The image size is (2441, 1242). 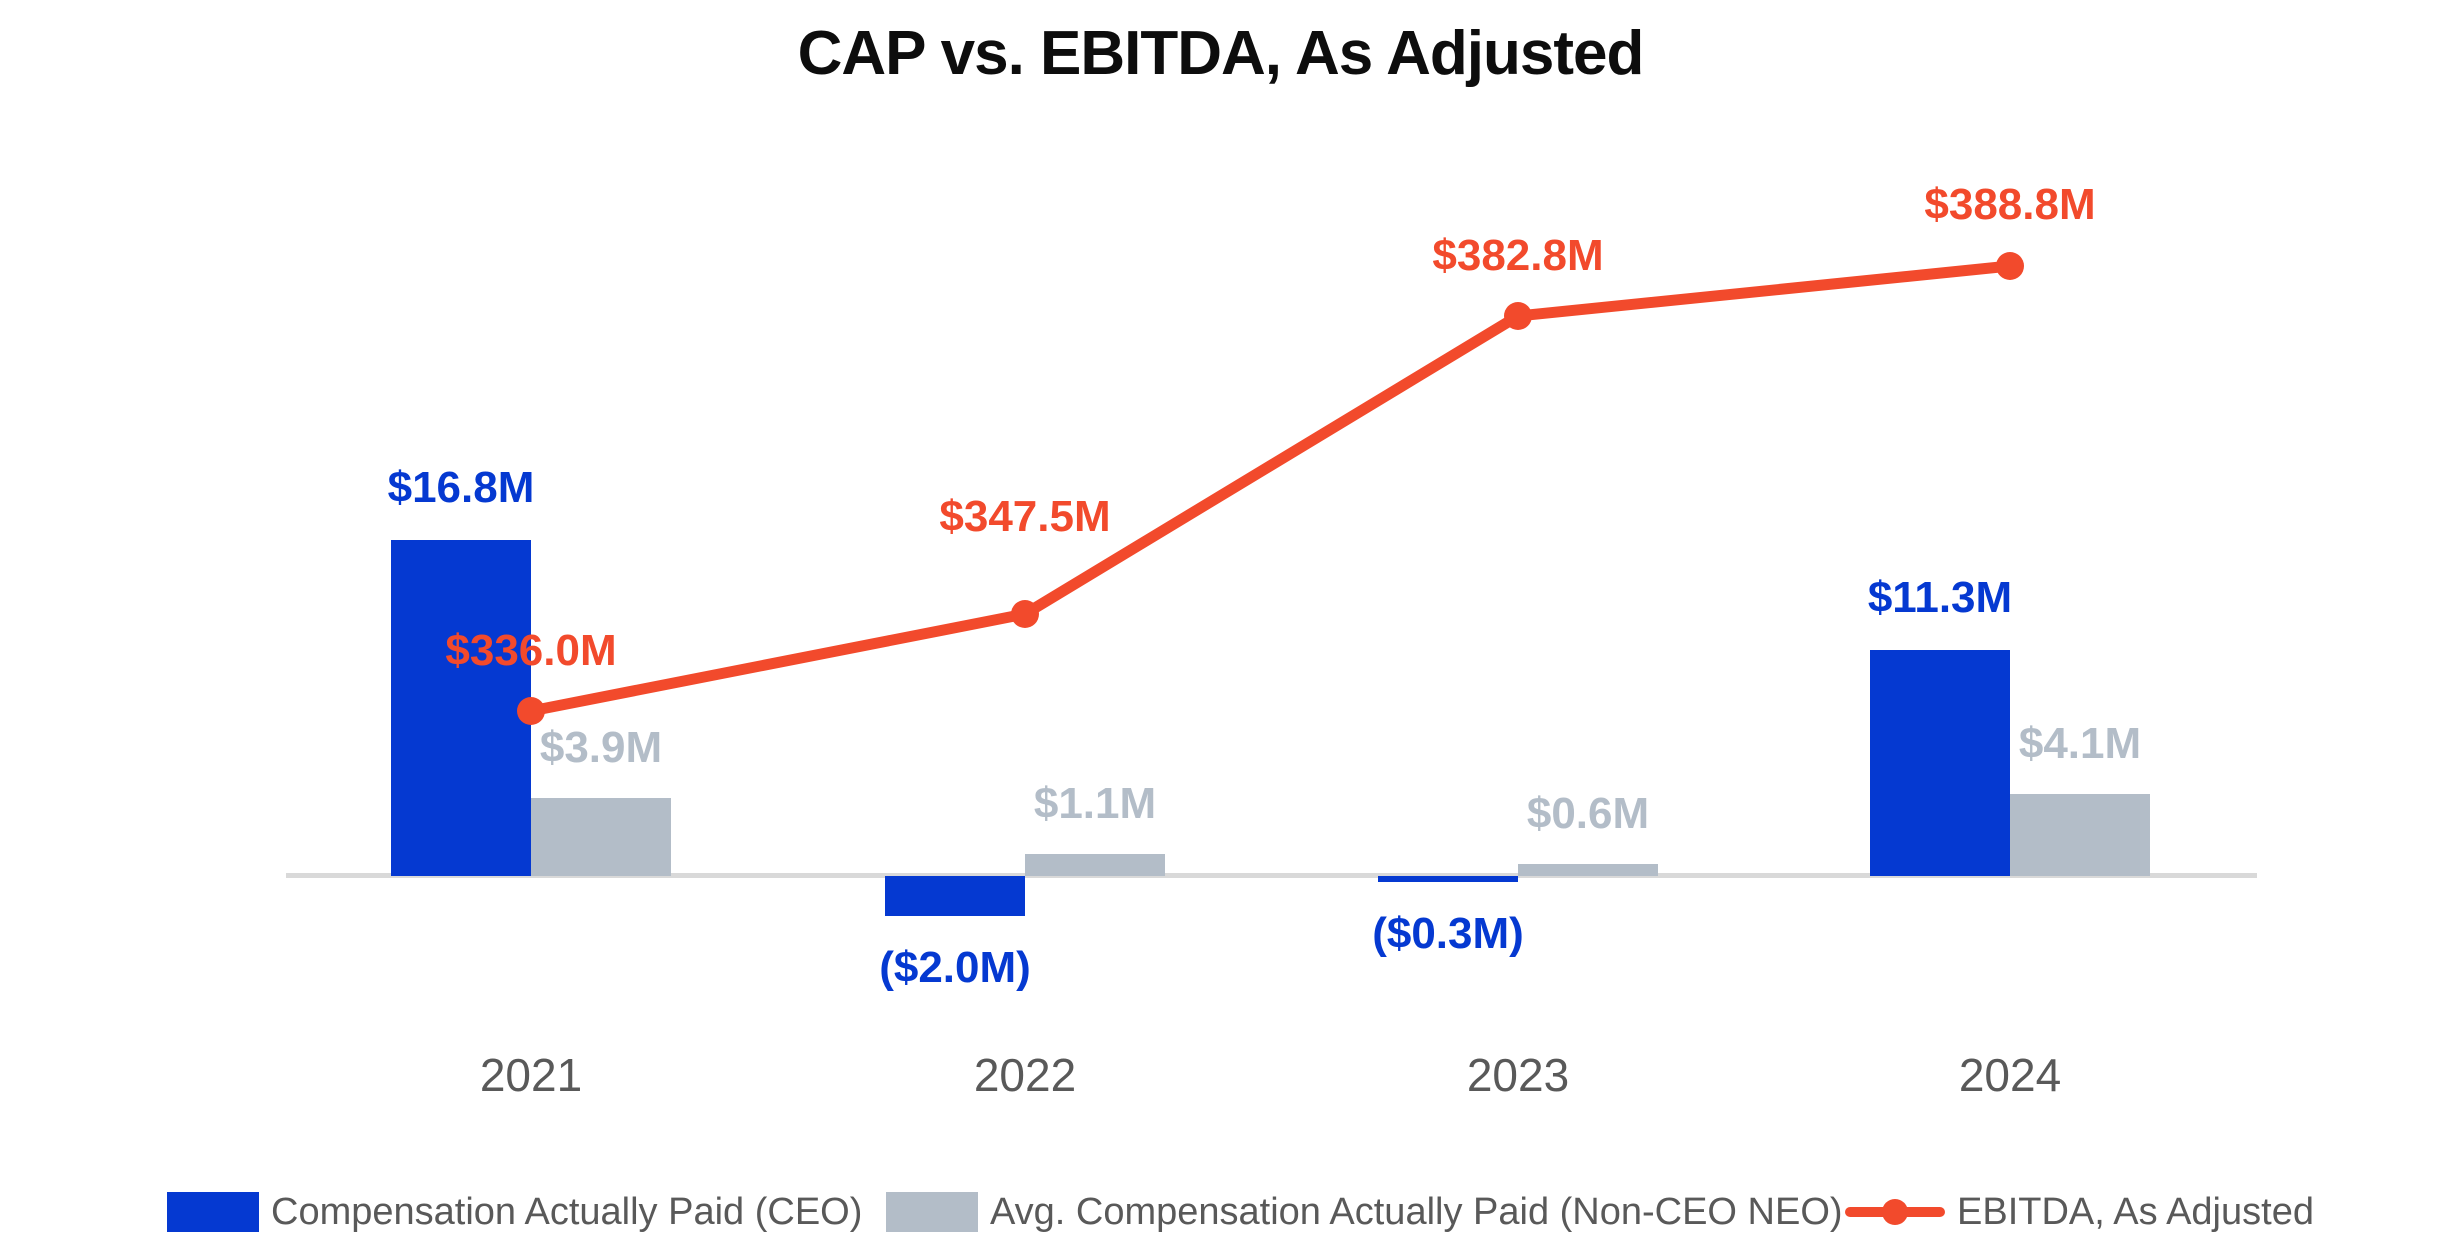 I want to click on ceo-cap-label-2024: $11.3M, so click(x=1940, y=597).